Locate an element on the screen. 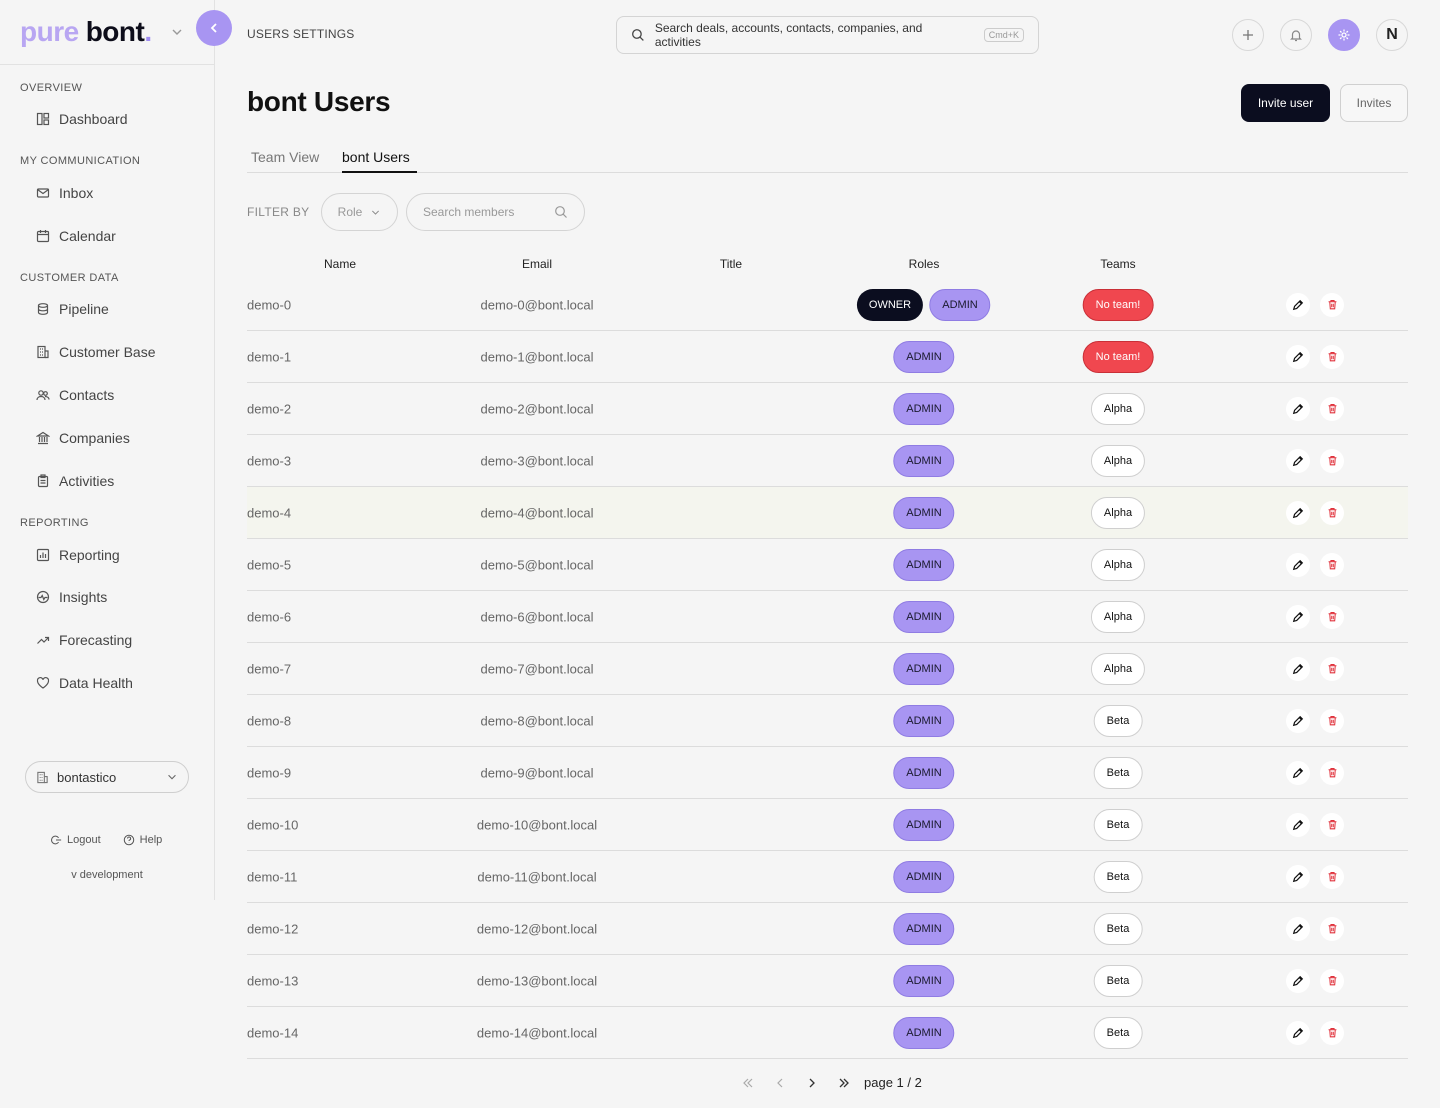 This screenshot has height=1108, width=1440. sidebar-item-dashboard: Dashboard is located at coordinates (82, 119).